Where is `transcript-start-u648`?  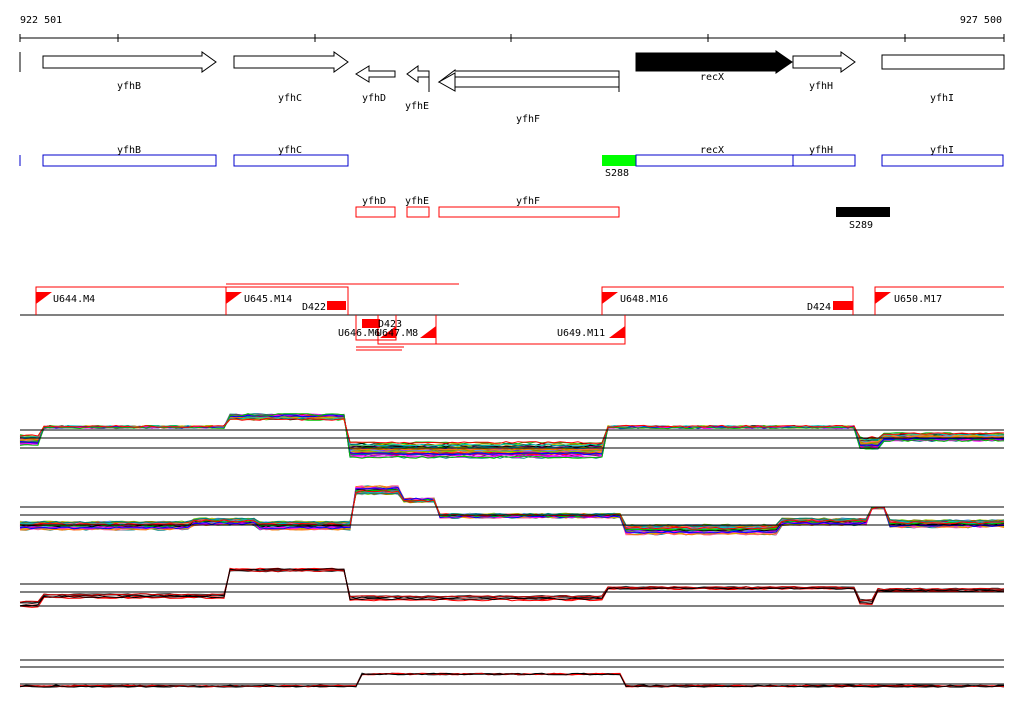 transcript-start-u648 is located at coordinates (610, 298).